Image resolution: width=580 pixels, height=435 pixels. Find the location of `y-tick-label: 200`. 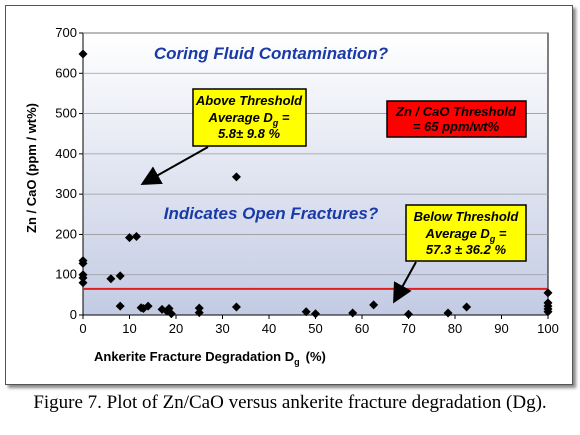

y-tick-label: 200 is located at coordinates (66, 233).